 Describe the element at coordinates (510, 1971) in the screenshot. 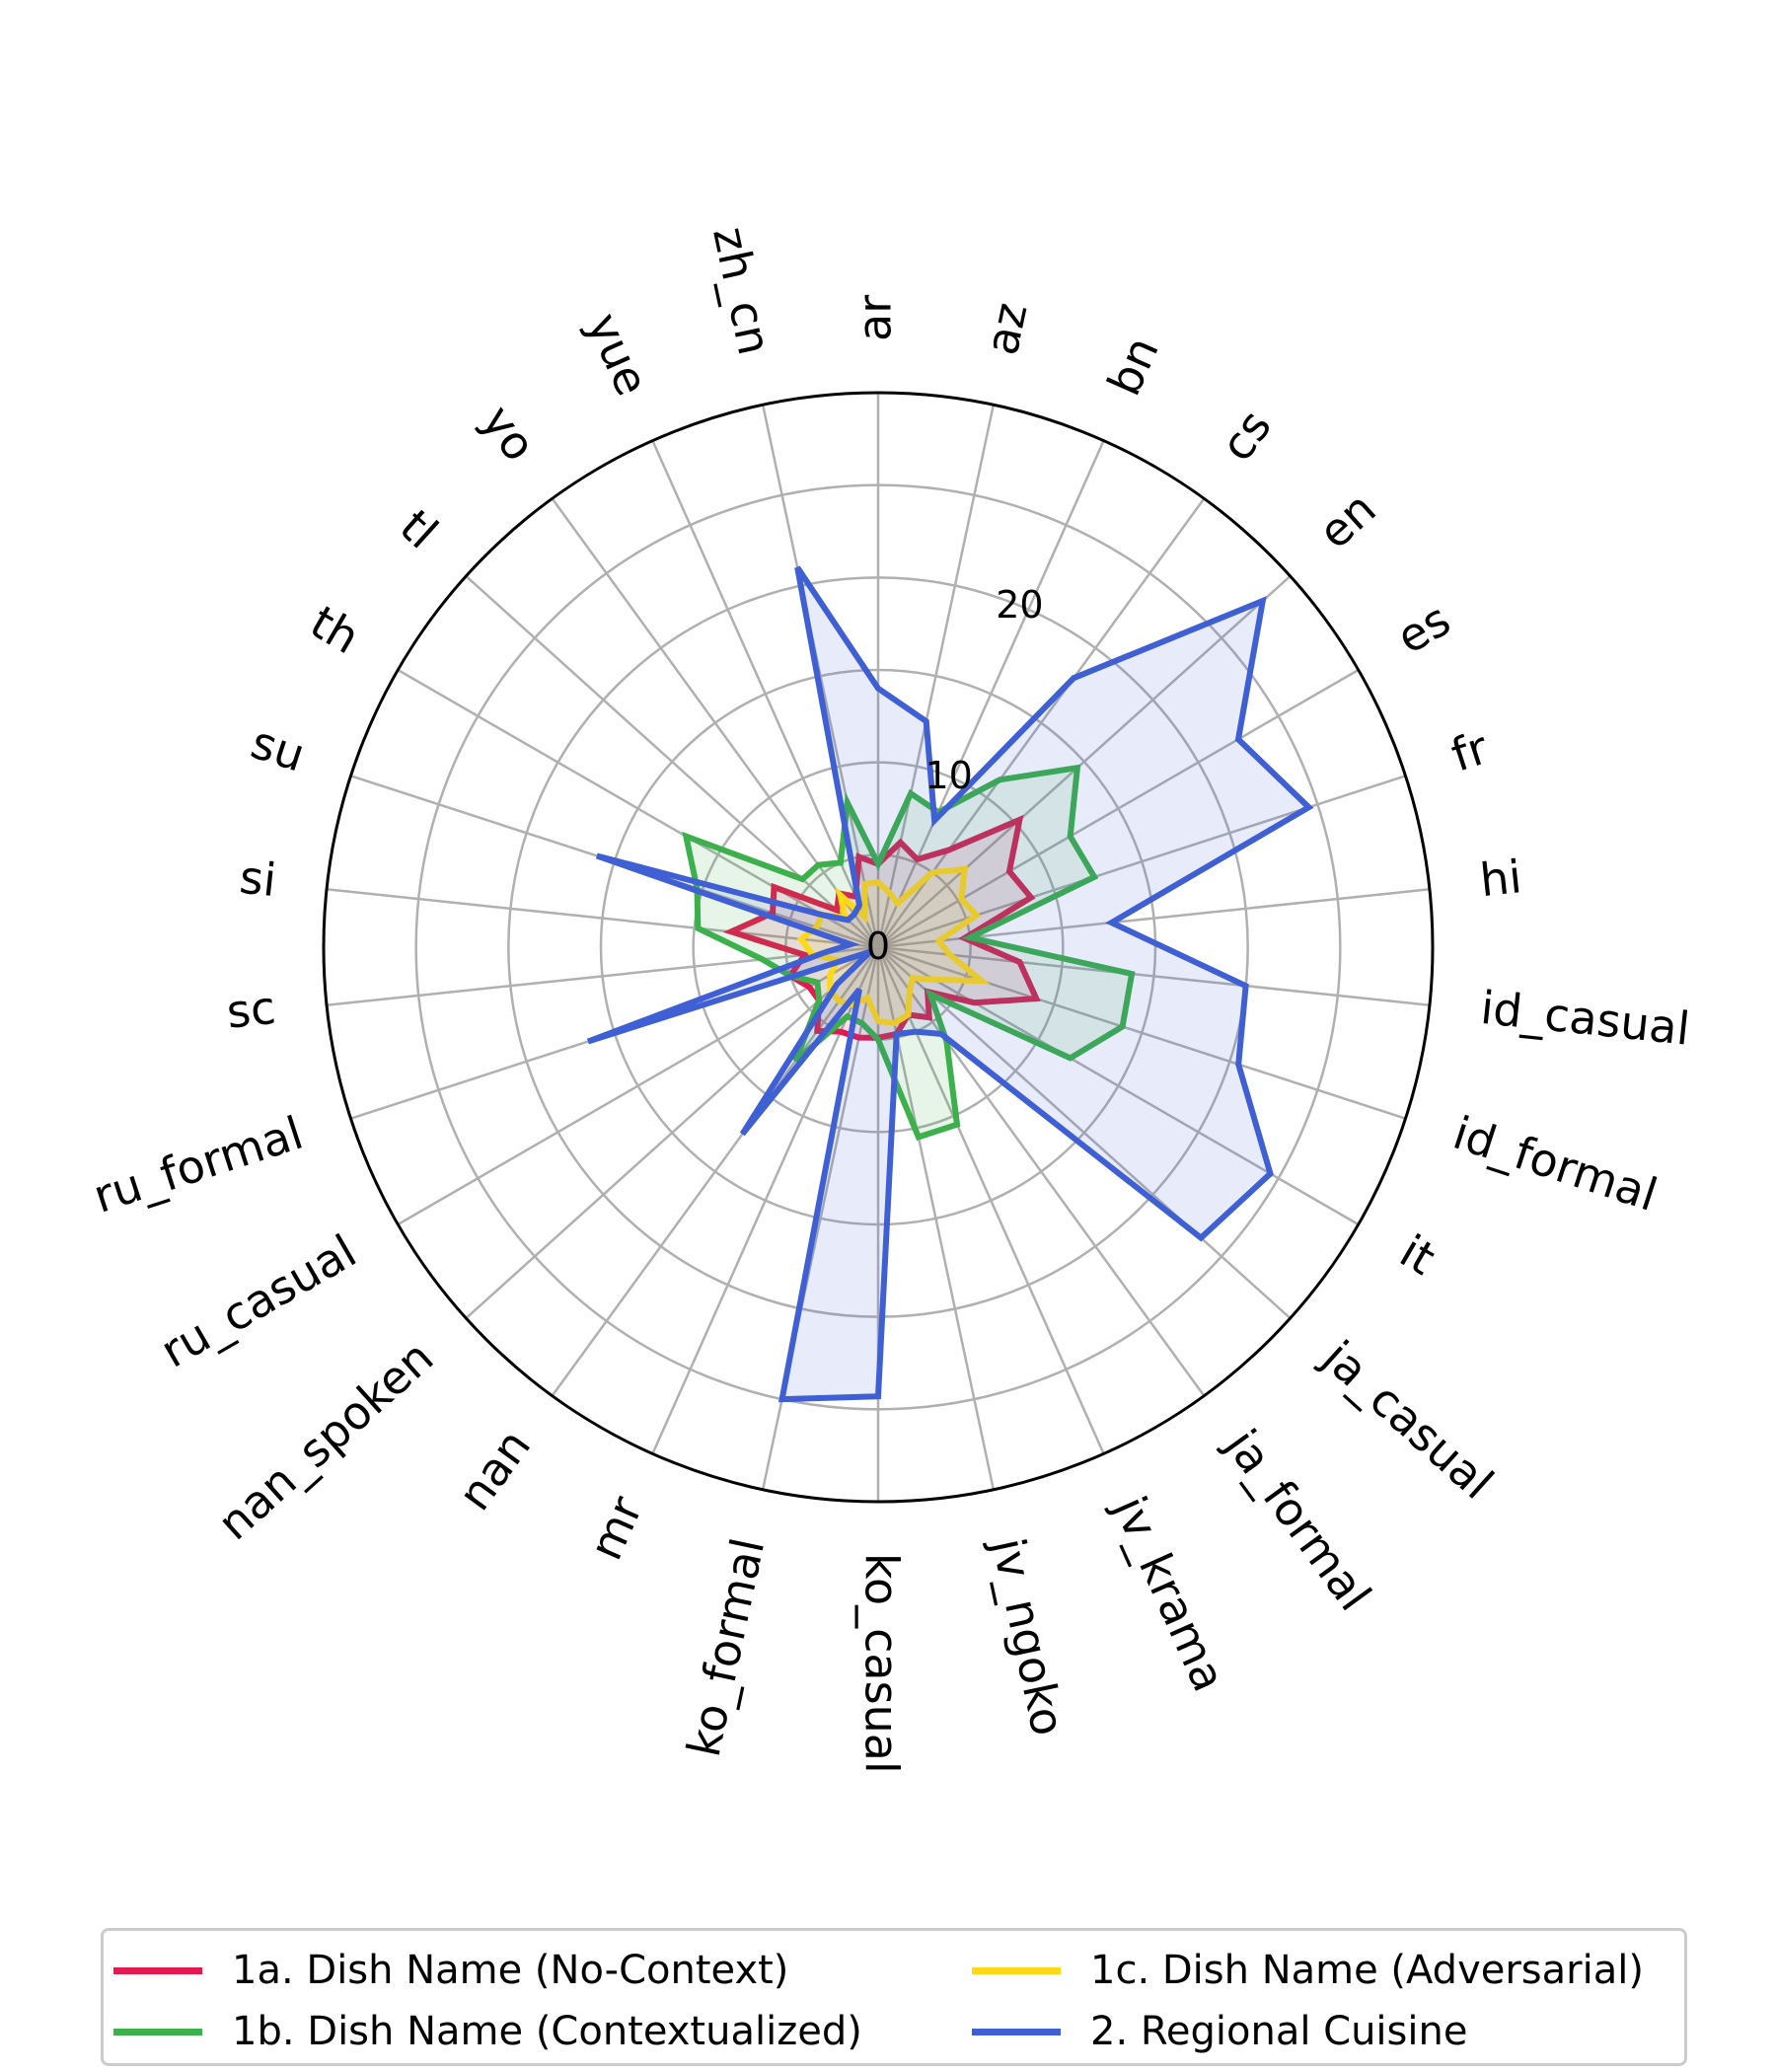

I see `legend-label: 1a. Dish Name (No-Context)` at that location.